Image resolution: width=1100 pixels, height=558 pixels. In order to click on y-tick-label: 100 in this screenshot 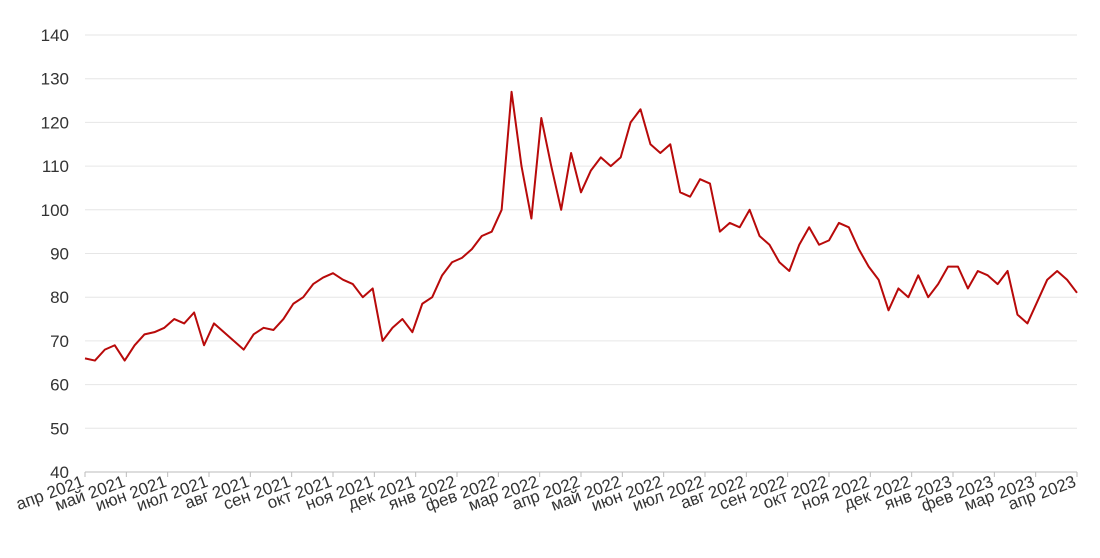, I will do `click(55, 210)`.